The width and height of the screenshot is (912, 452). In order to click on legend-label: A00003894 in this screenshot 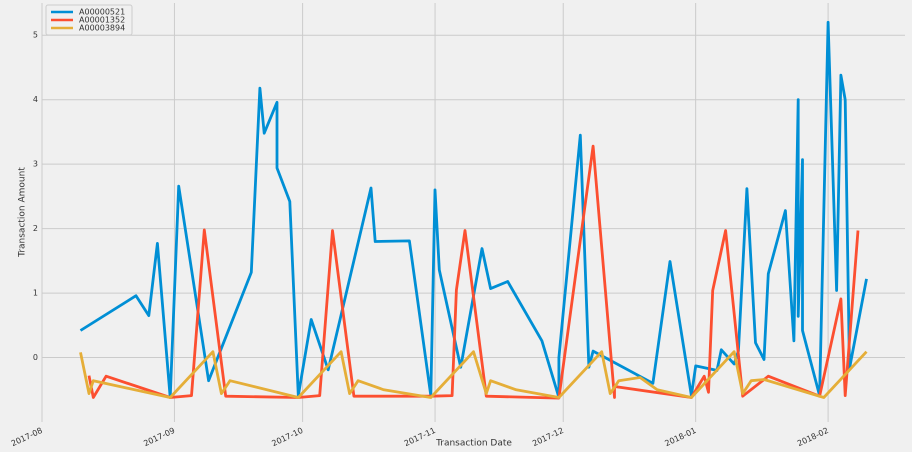, I will do `click(102, 28)`.